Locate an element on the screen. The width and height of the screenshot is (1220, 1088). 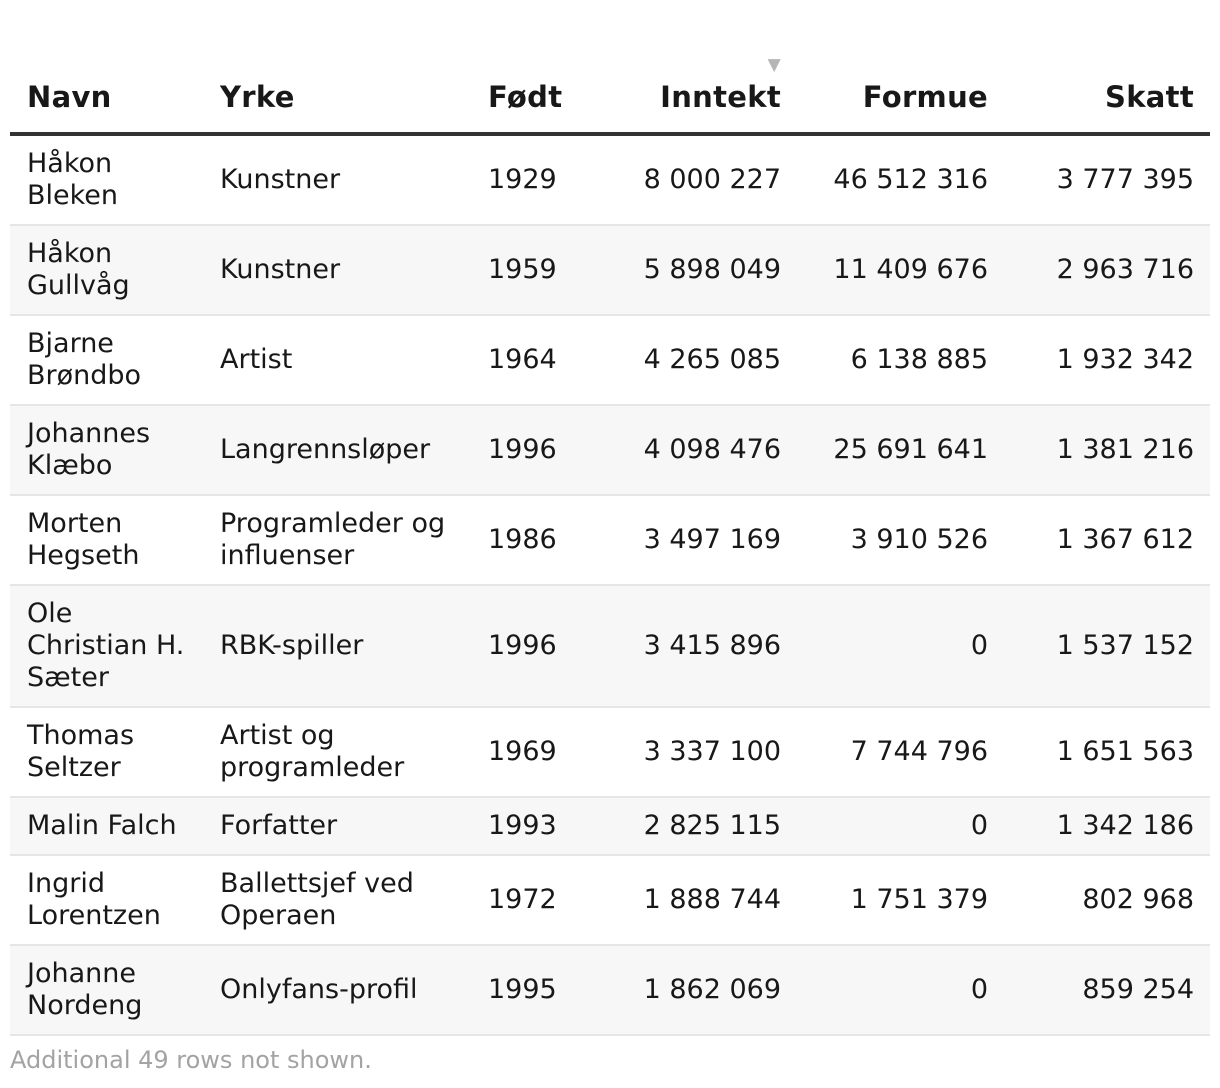
cell-navn: Johannes Klæbo is located at coordinates (106, 450).